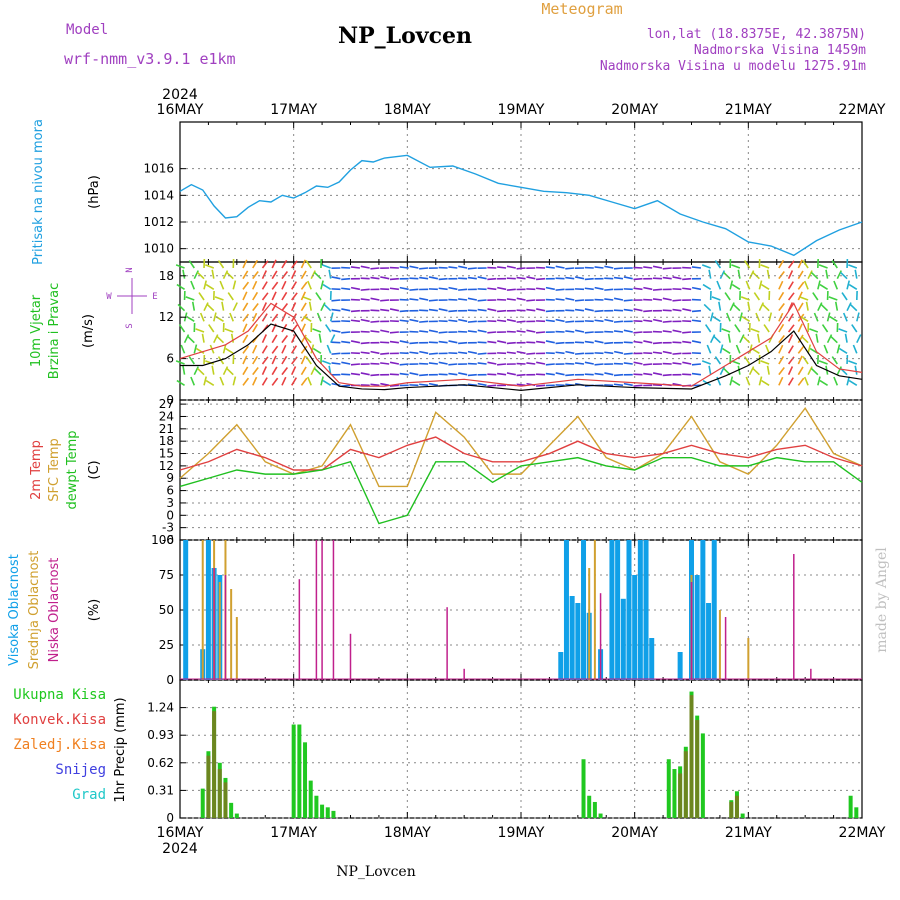 The image size is (900, 900). I want to click on cloud-label-high: Visoka Oblacnost, so click(14, 610).